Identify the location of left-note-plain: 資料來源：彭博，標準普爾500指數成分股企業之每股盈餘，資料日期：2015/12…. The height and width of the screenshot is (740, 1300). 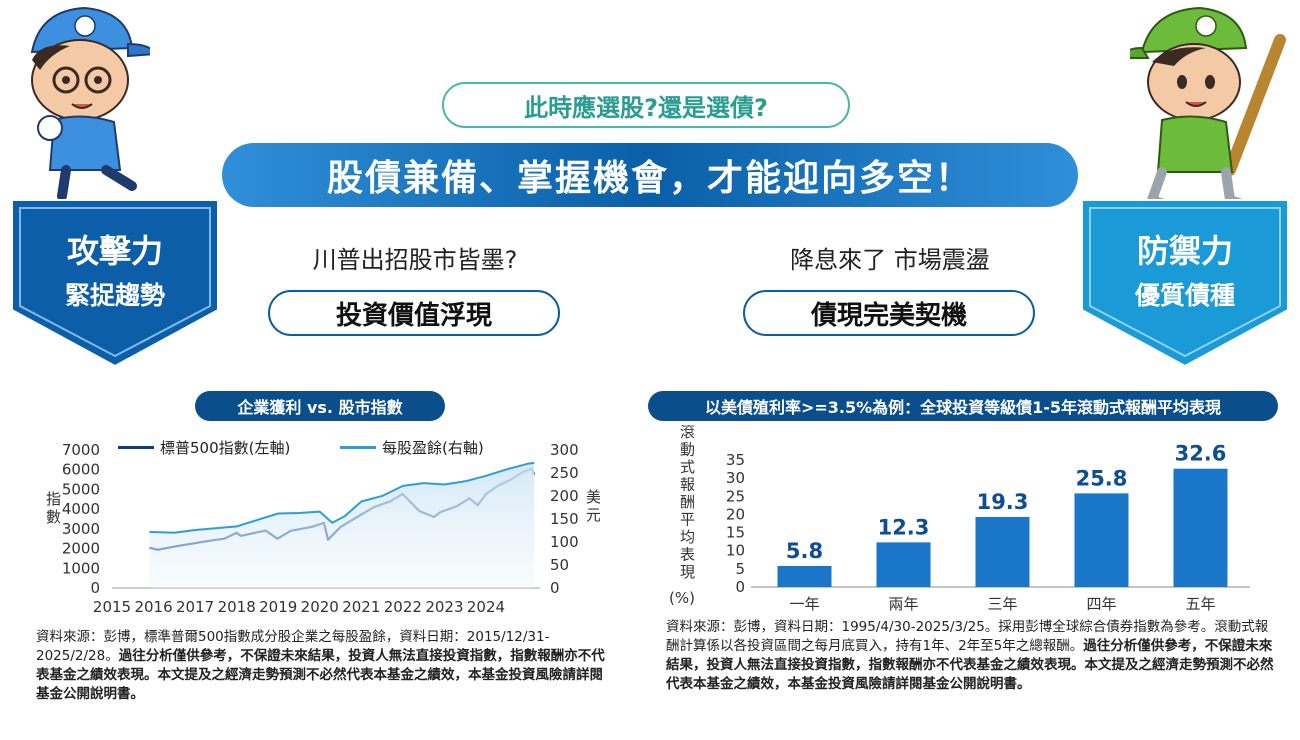
(293, 646).